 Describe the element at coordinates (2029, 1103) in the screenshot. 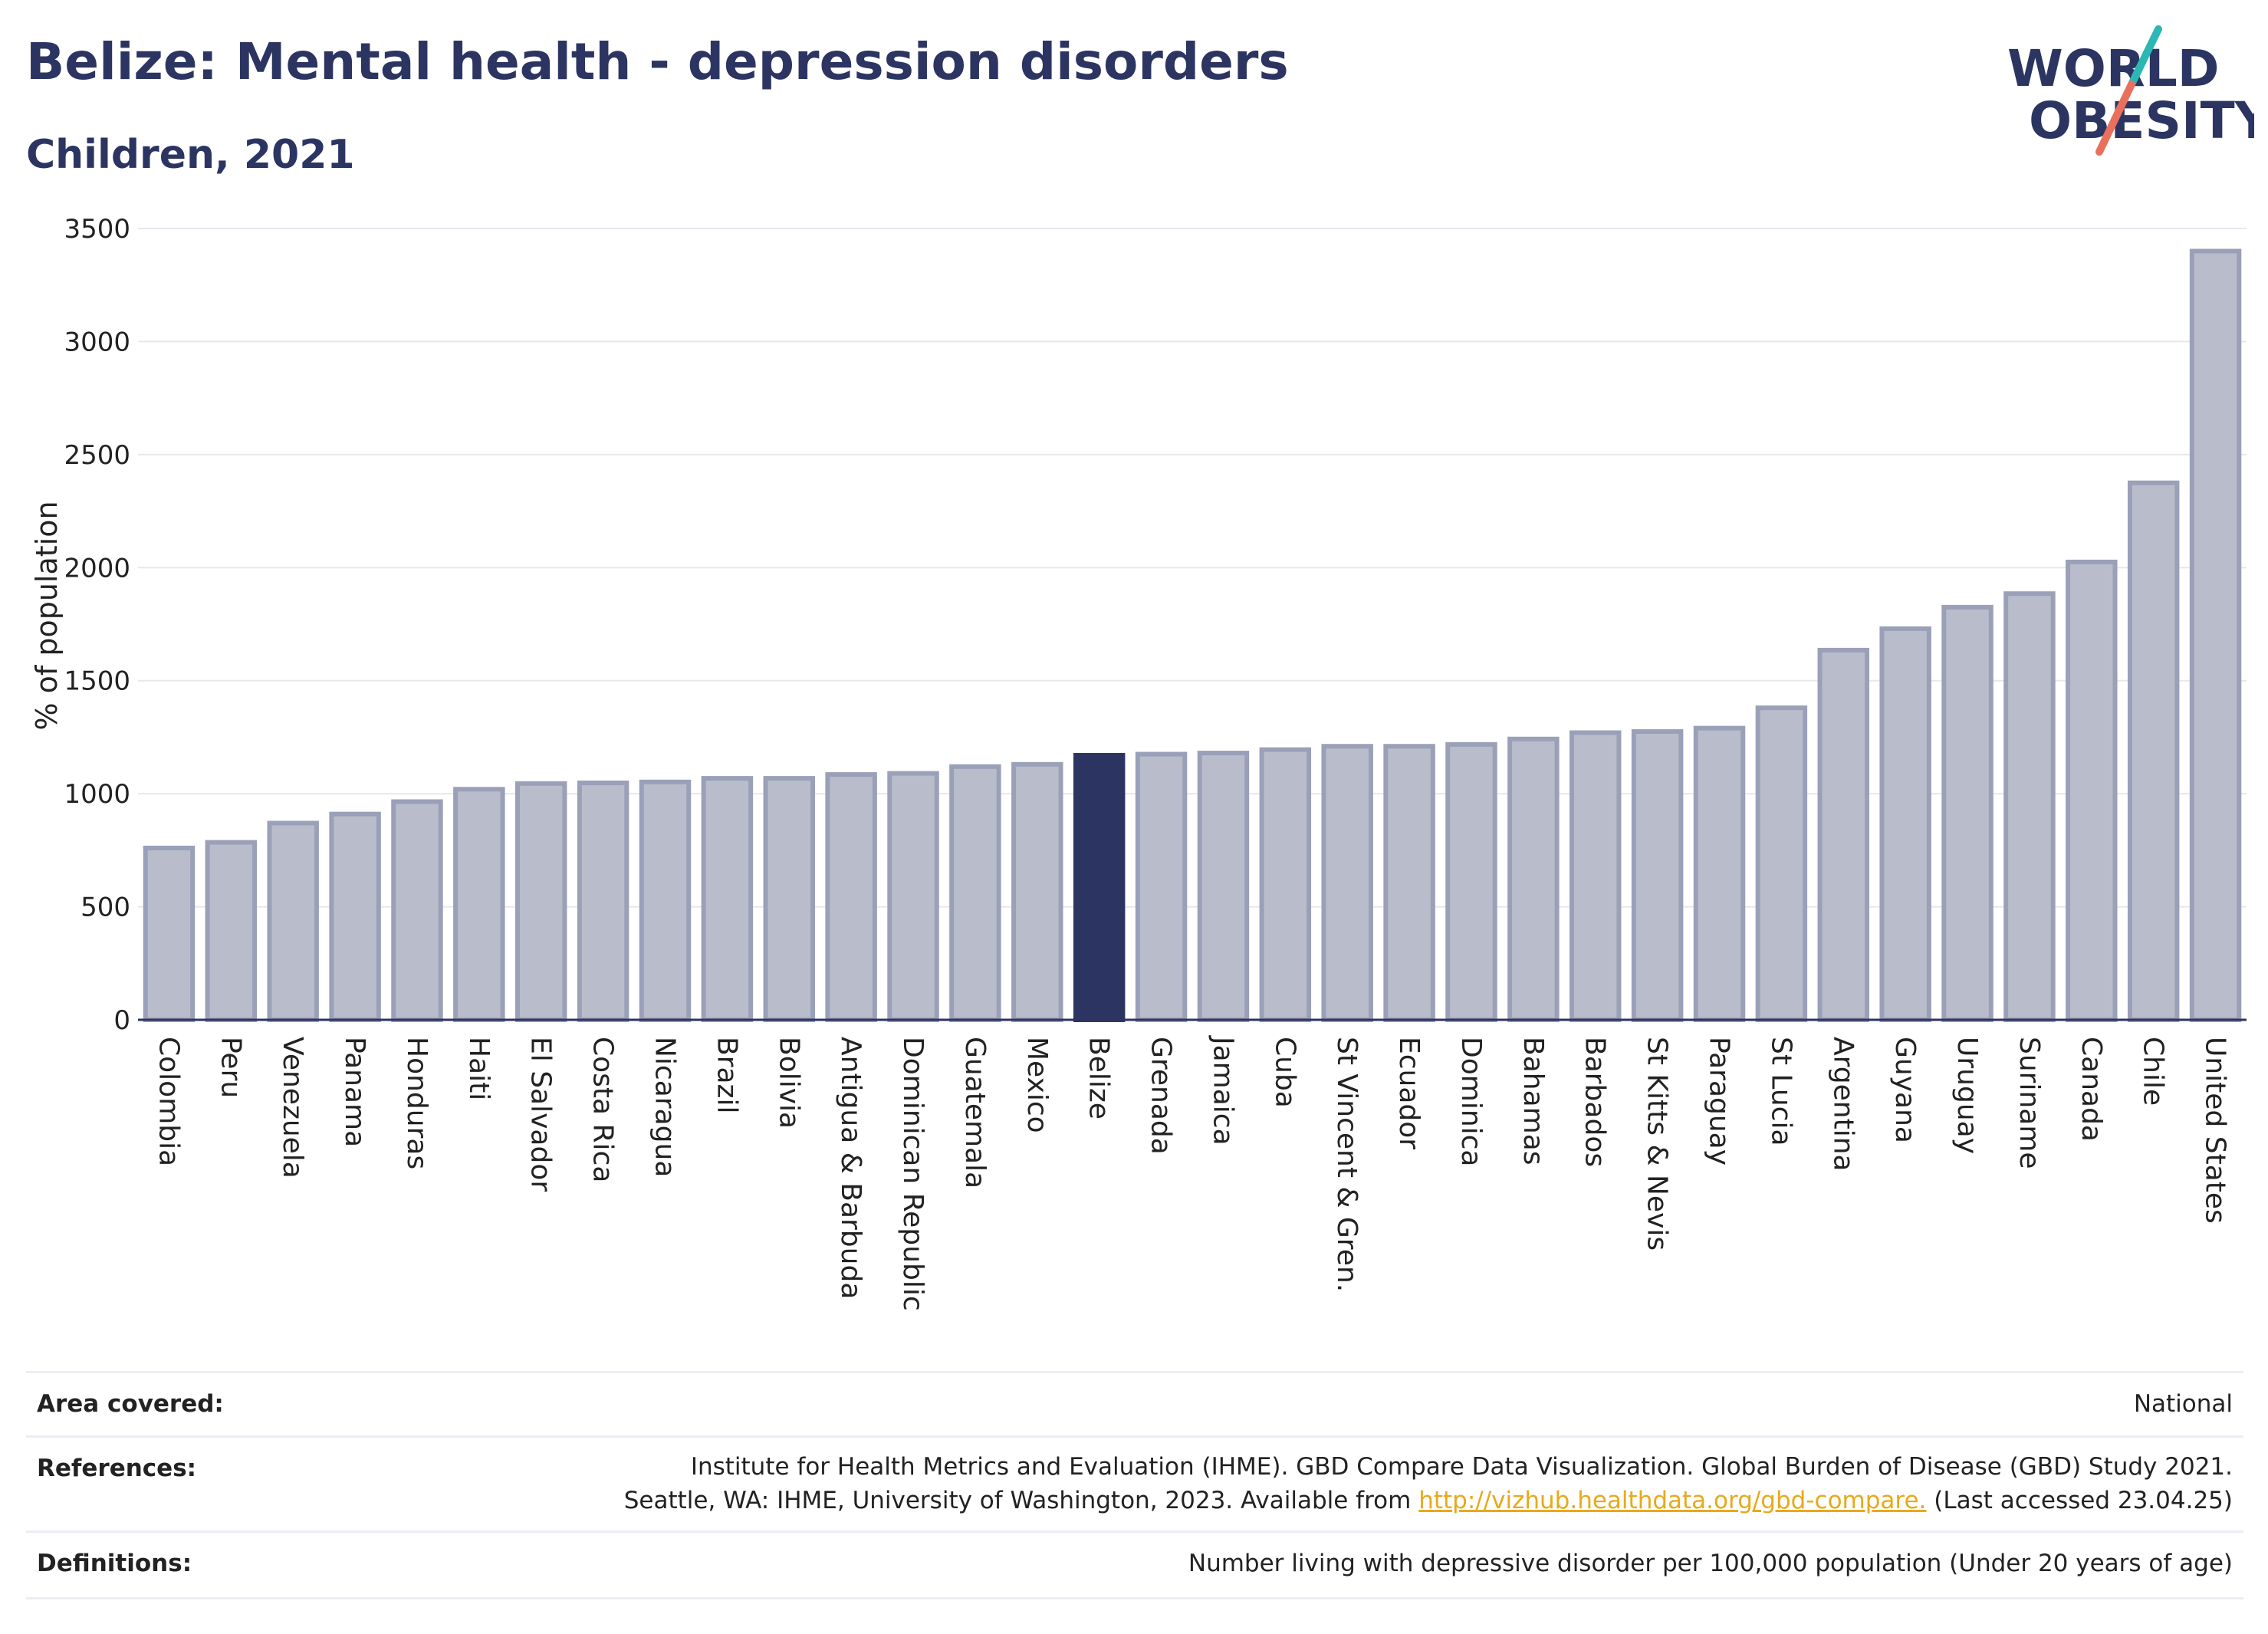

I see `x-category-label: Suriname` at that location.